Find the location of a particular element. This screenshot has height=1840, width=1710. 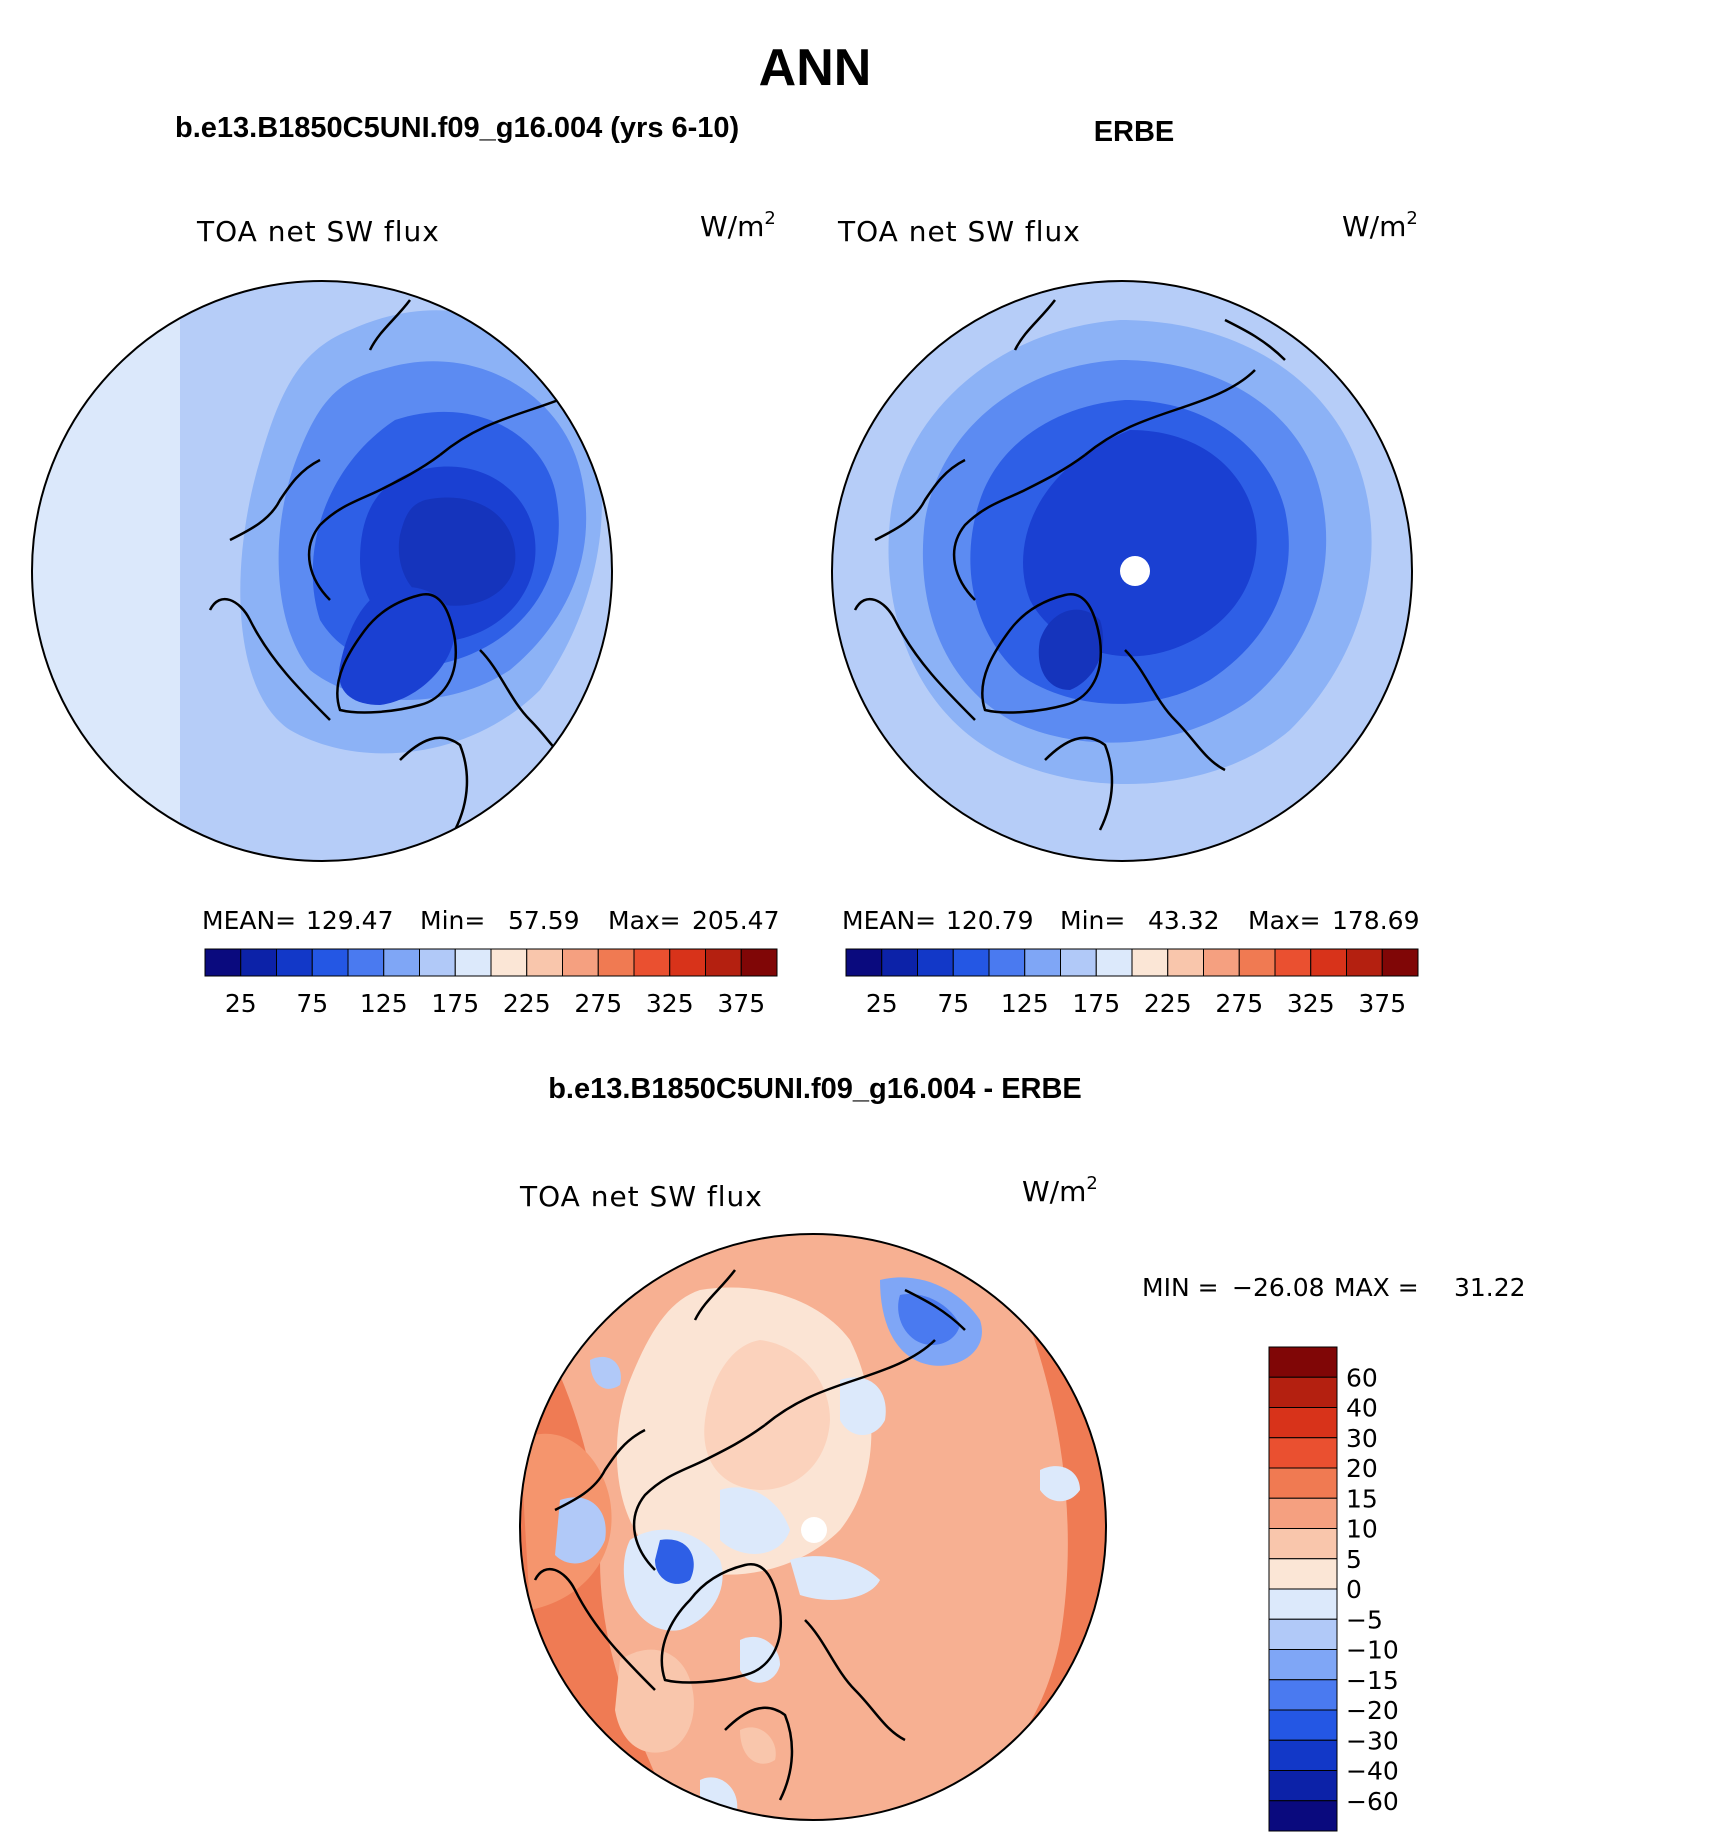

diff-colorbar-label: −15 is located at coordinates (1372, 1680).